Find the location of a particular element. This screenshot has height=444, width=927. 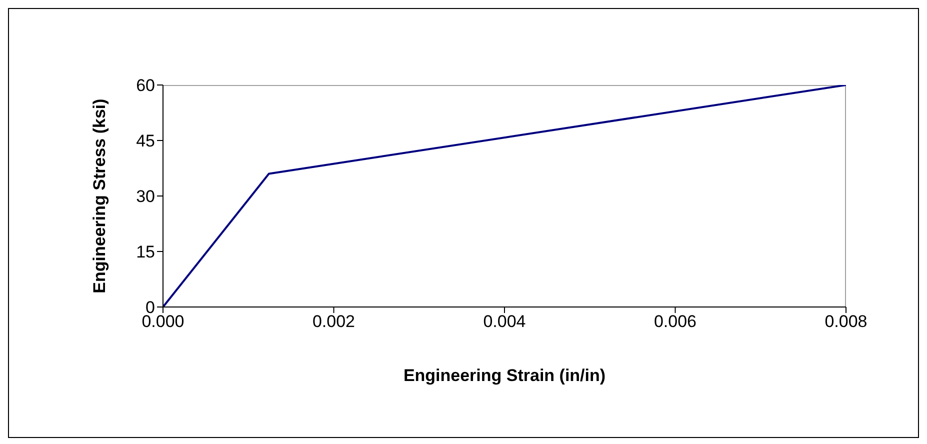

y-axis-title: Engineering Stress (ksi) is located at coordinates (100, 196).